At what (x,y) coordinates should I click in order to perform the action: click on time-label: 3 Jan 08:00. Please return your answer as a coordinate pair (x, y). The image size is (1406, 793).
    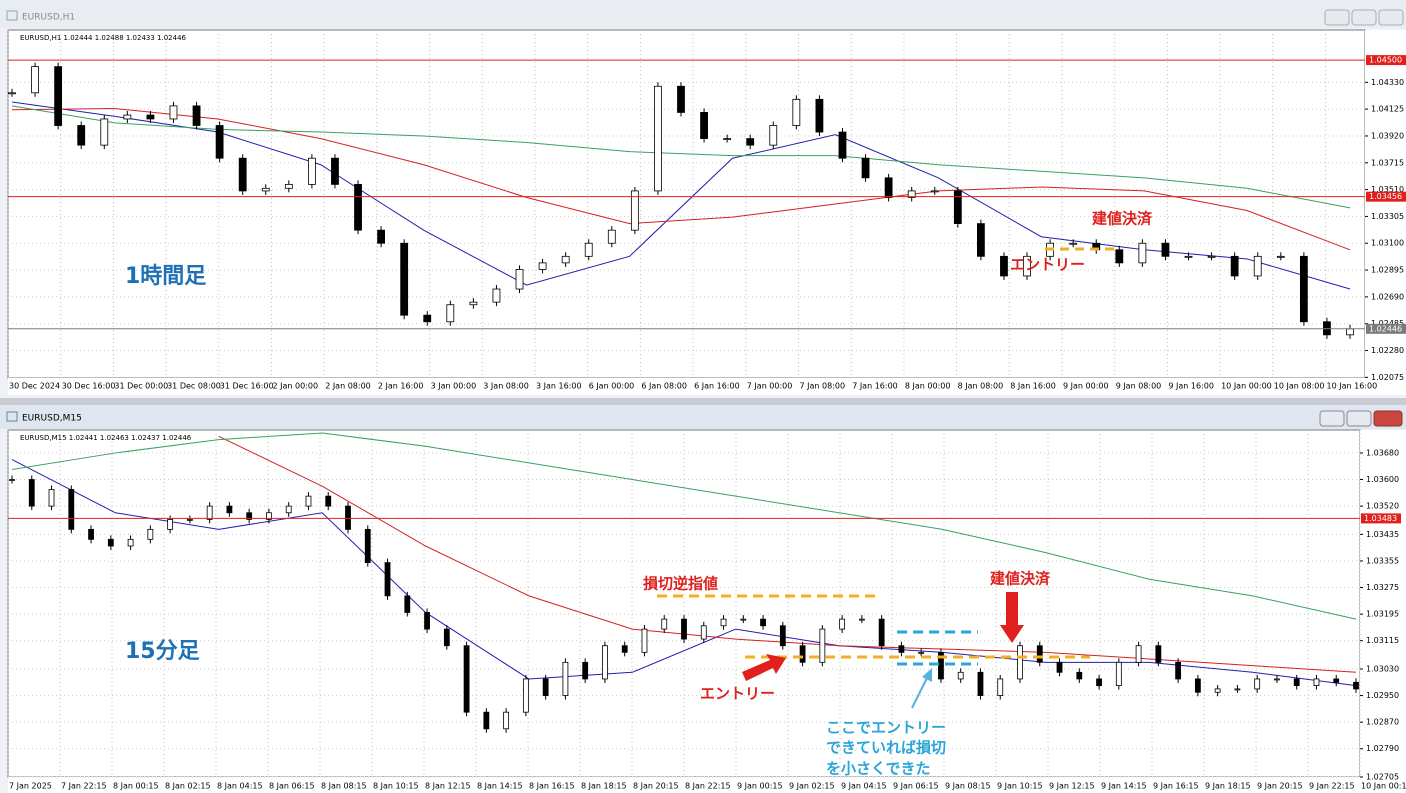
    Looking at the image, I should click on (506, 386).